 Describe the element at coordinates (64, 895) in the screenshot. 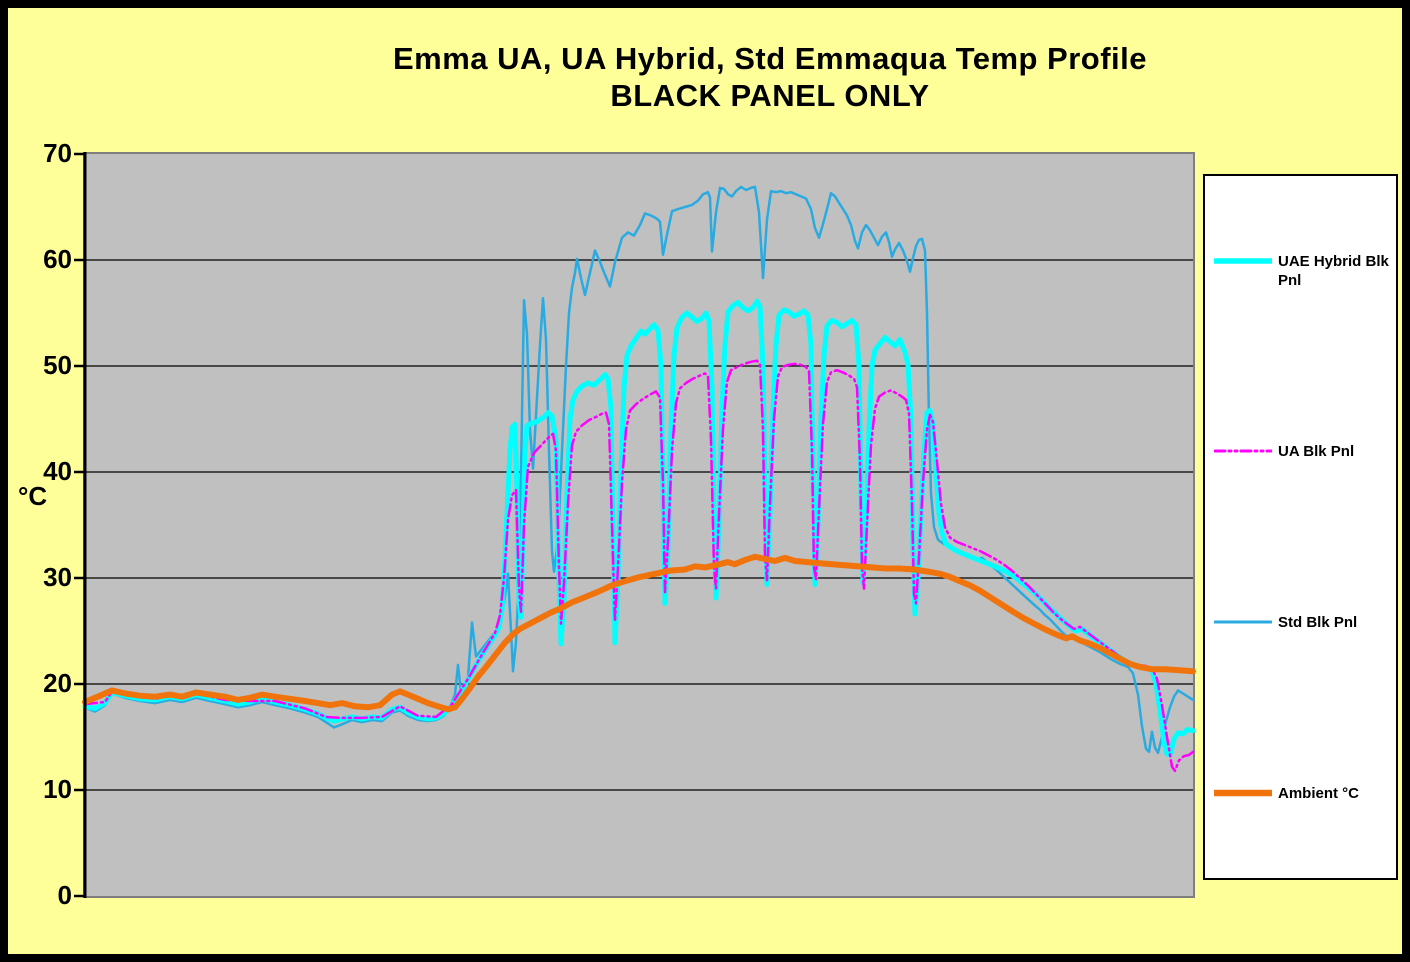

I see `y-tick-label: 0` at that location.